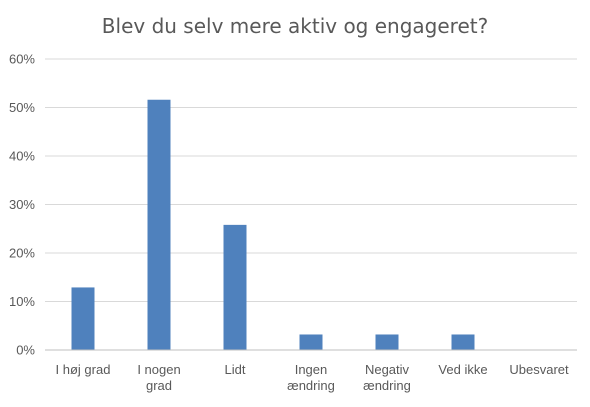  Describe the element at coordinates (387, 377) in the screenshot. I see `x-tick-label: Negativ ændring` at that location.